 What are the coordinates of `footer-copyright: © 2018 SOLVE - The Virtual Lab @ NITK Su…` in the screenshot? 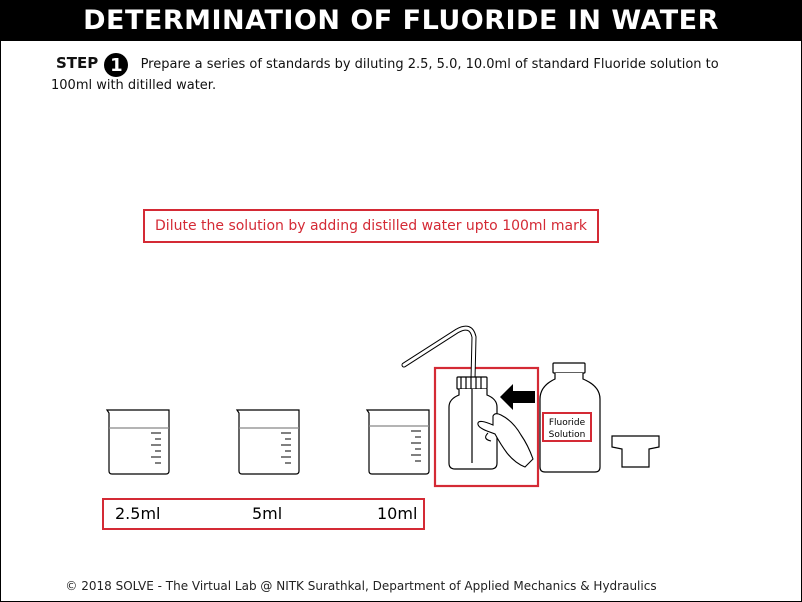 It's located at (361, 586).